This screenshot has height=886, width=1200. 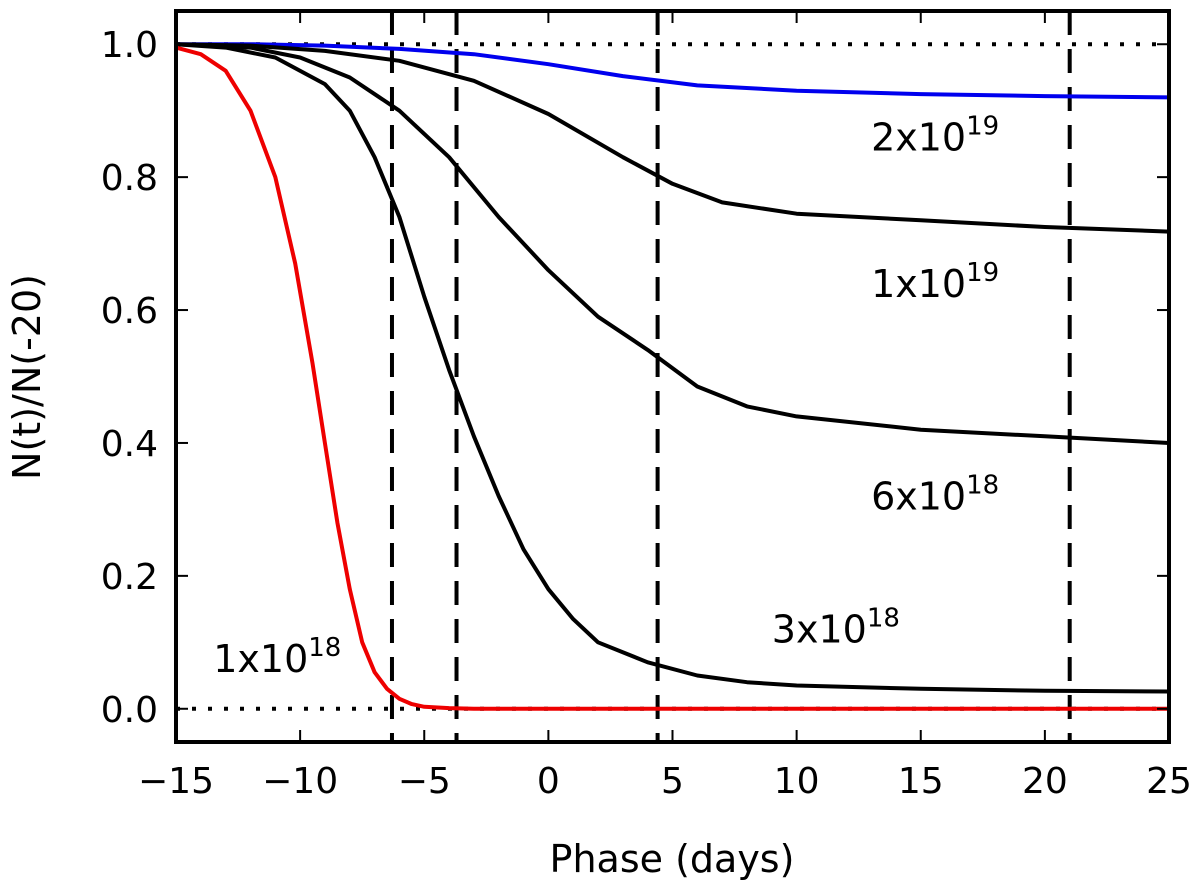 I want to click on y-tick-label: 0.8, so click(x=129, y=178).